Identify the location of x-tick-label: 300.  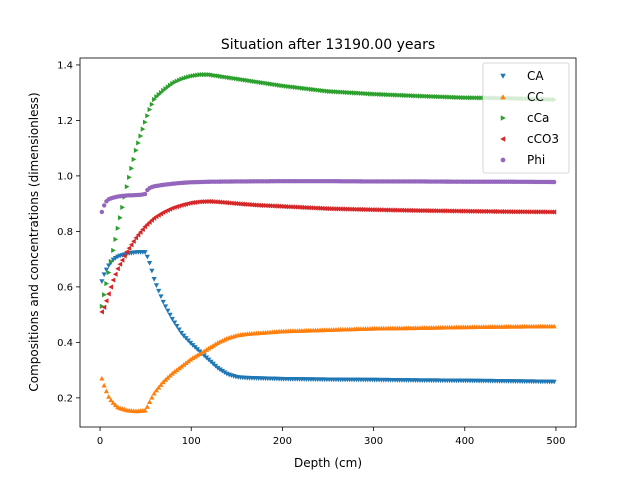
(373, 441).